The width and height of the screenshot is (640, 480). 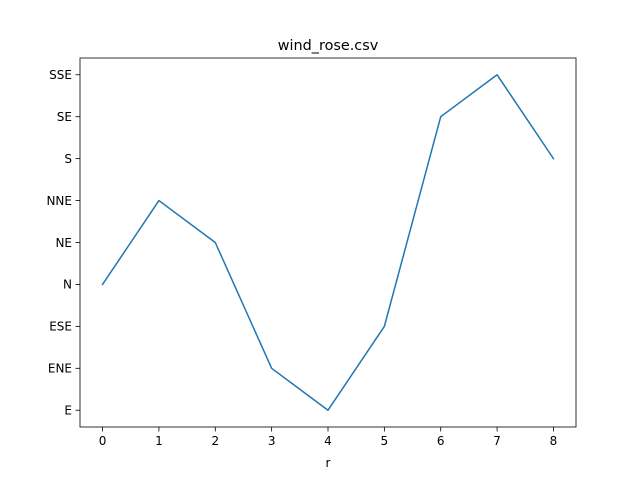 What do you see at coordinates (328, 441) in the screenshot?
I see `x-tick-label: 4` at bounding box center [328, 441].